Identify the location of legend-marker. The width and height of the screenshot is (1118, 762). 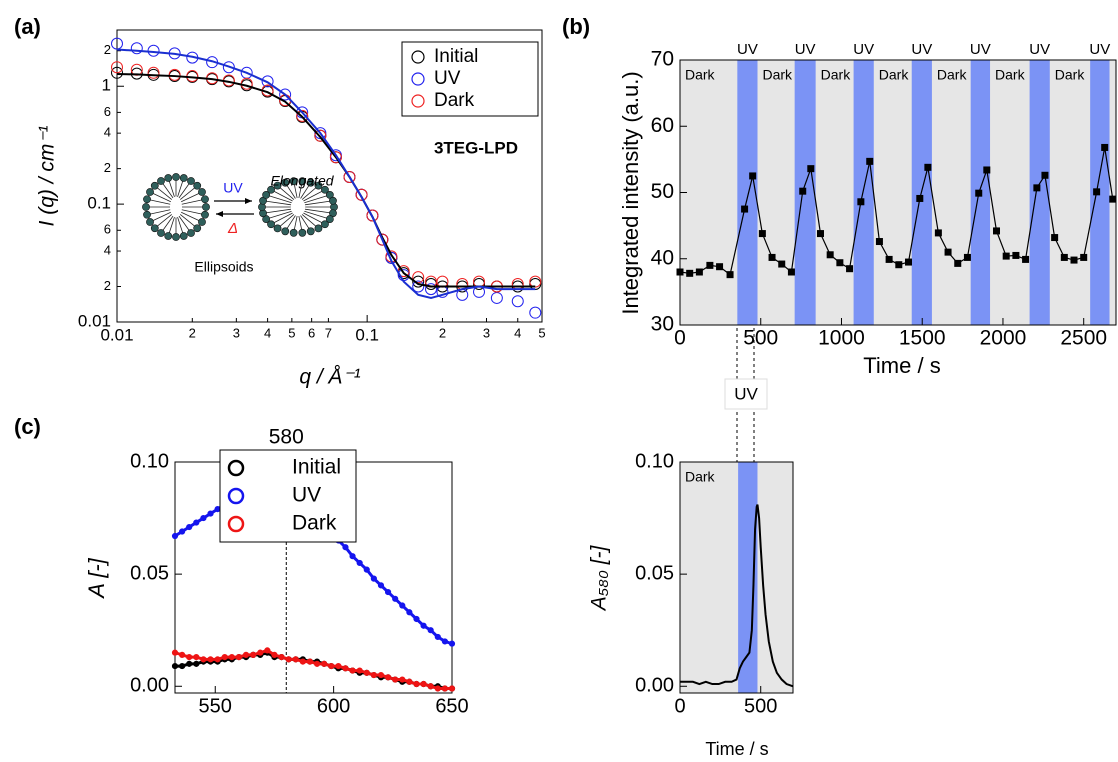
(236, 468).